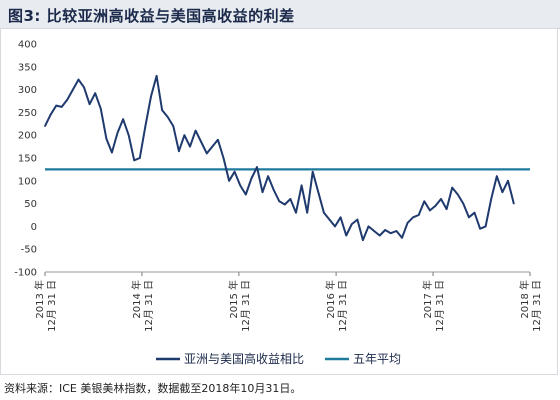 The image size is (560, 400). Describe the element at coordinates (27, 136) in the screenshot. I see `y-tick-label: 200` at that location.